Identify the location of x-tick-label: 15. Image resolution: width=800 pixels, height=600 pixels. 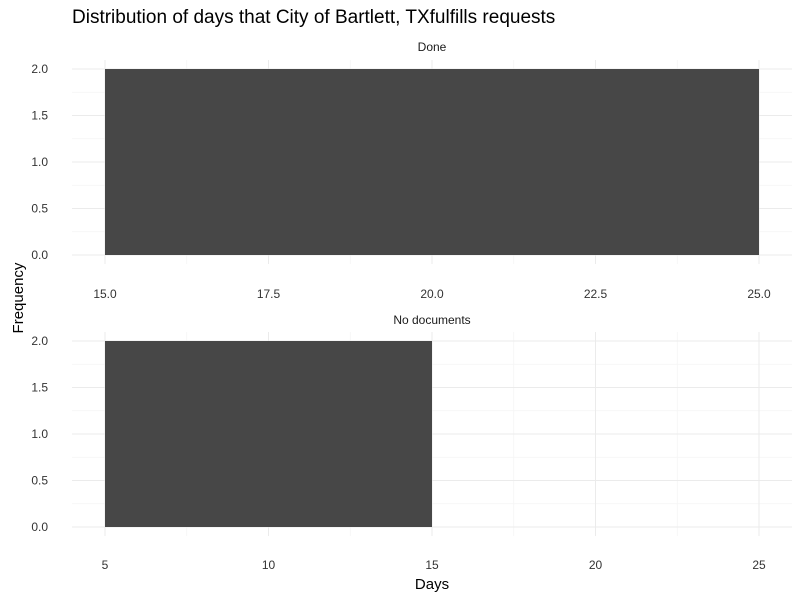
(432, 565).